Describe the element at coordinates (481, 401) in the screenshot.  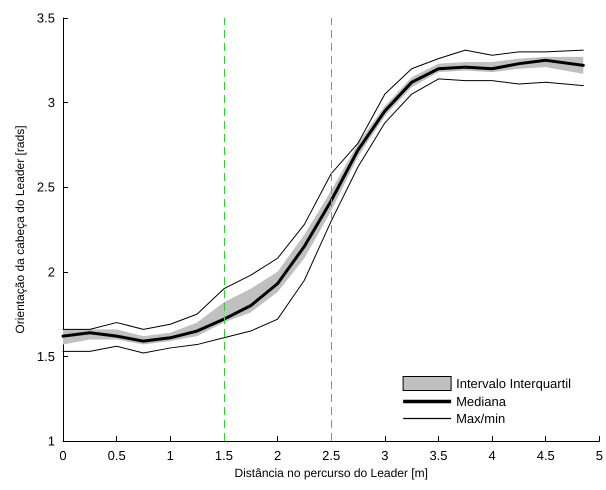
I see `legend-label: Mediana` at that location.